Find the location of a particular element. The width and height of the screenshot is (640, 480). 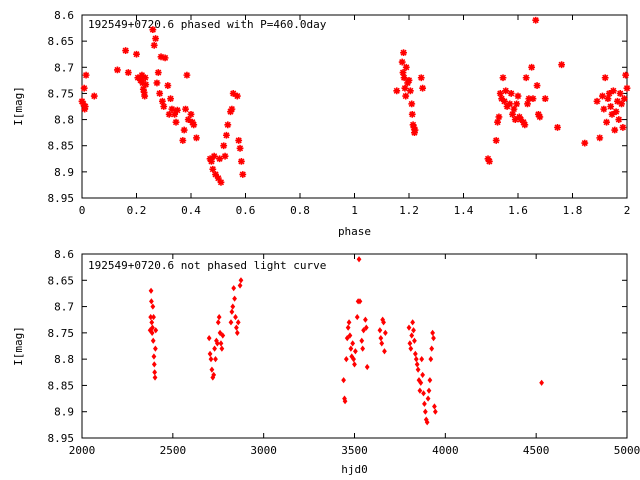

phased-x-tick-label: 0 is located at coordinates (82, 210).